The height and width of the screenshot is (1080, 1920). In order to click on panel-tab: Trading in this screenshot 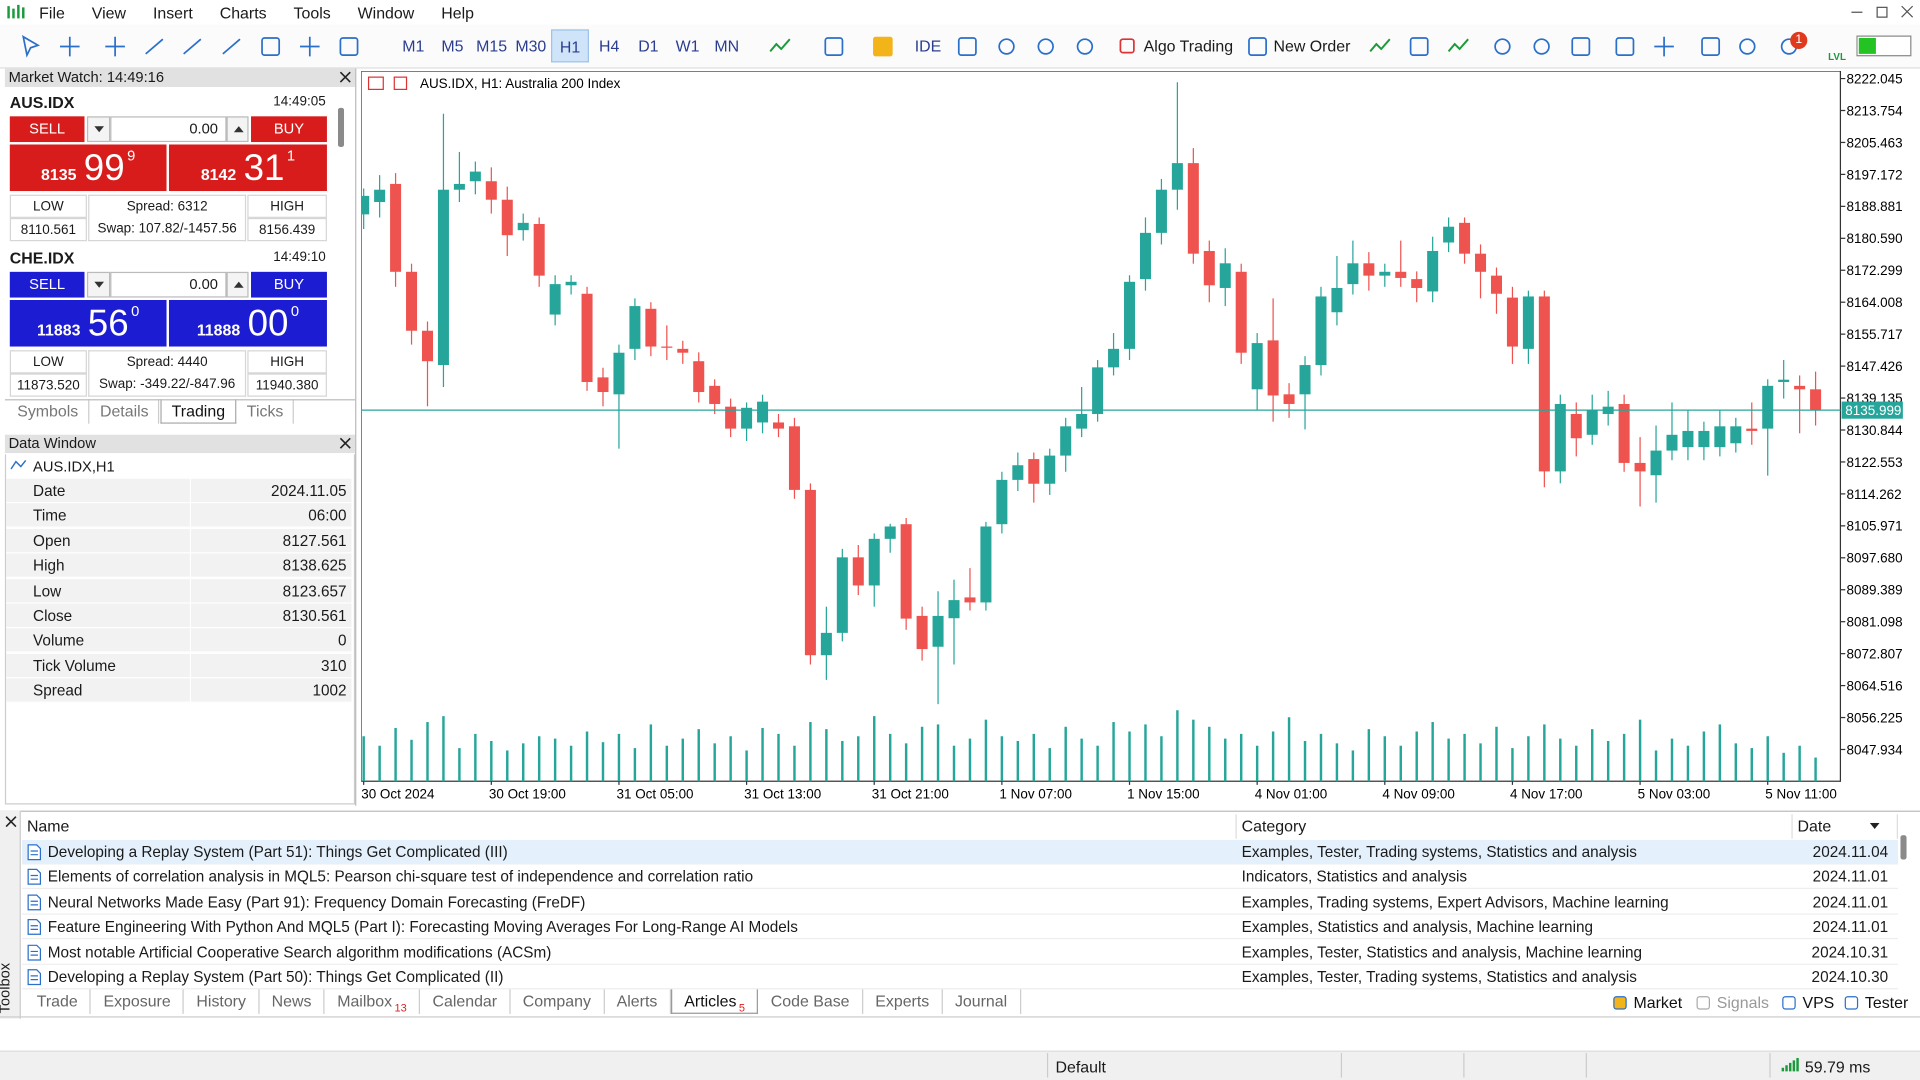, I will do `click(198, 411)`.